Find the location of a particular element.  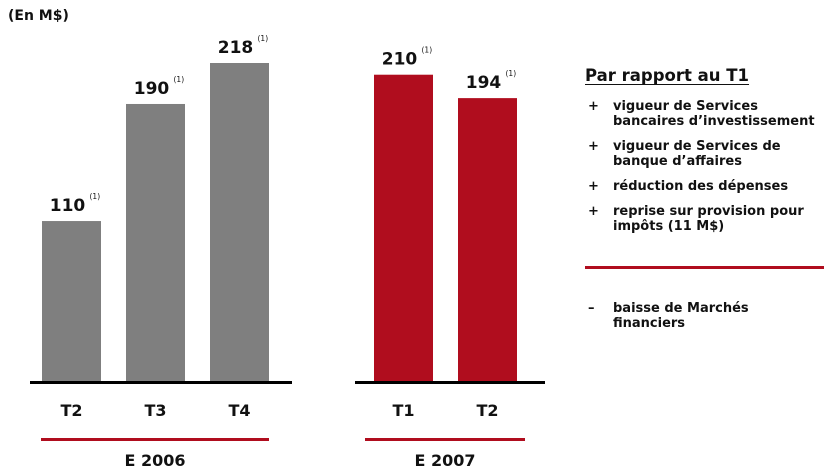

group-label: E 2007 is located at coordinates (444, 460).